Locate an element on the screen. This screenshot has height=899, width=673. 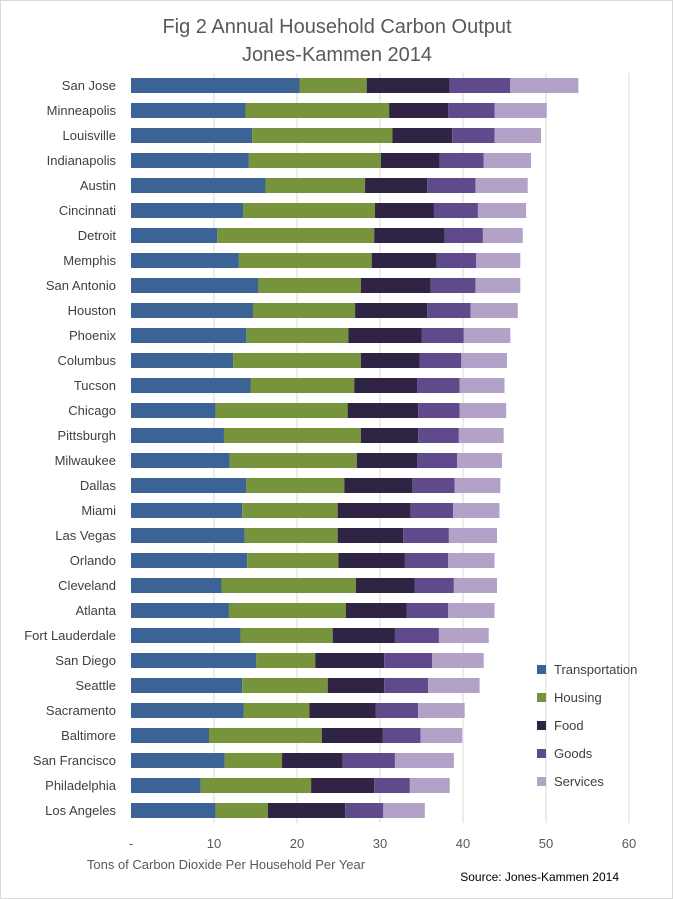
x-tick-label: 30 is located at coordinates (380, 843).